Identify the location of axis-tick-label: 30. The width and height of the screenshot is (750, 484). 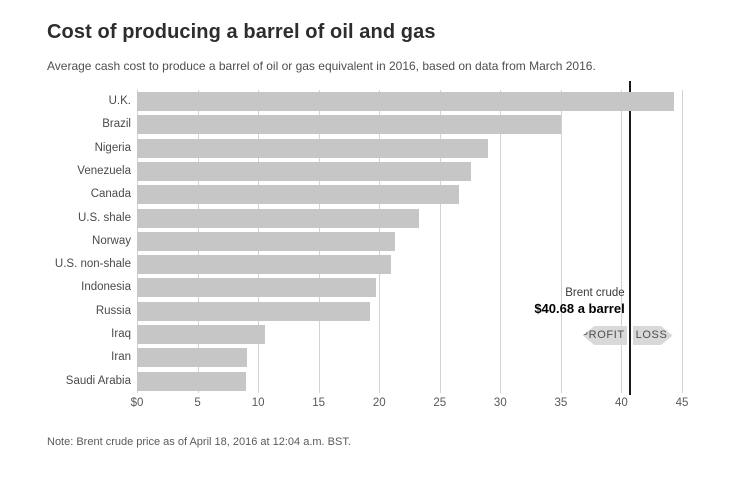
(500, 403).